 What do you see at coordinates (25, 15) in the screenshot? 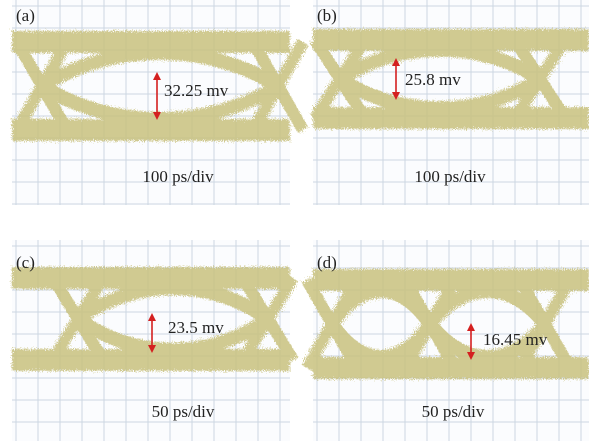
I see `panel-label: (a)` at bounding box center [25, 15].